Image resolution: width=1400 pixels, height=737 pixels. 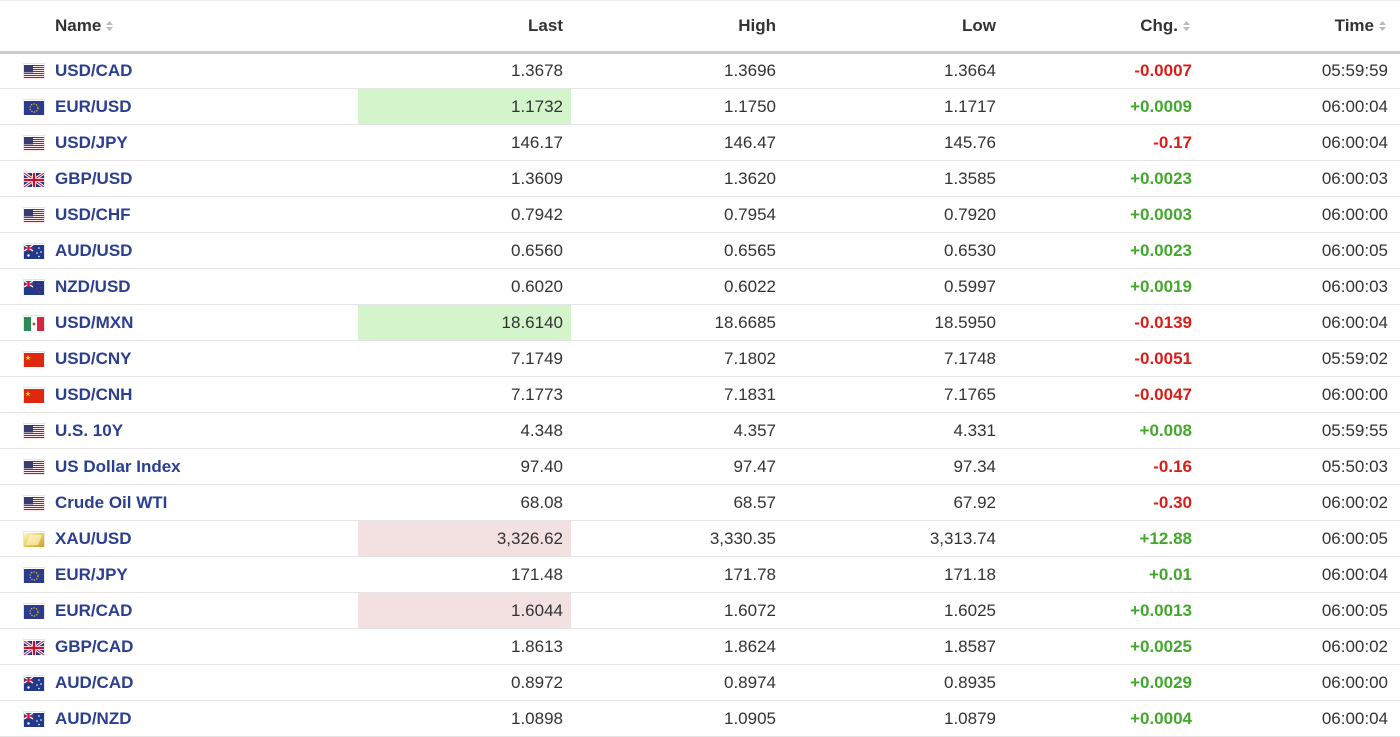 I want to click on instrument-link: Crude Oil WTI, so click(x=111, y=502).